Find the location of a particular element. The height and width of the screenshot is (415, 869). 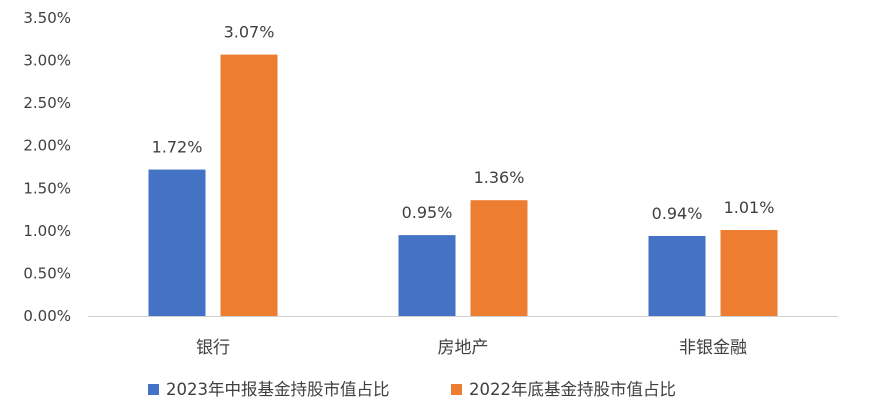

data-label: 0.95% is located at coordinates (427, 212).